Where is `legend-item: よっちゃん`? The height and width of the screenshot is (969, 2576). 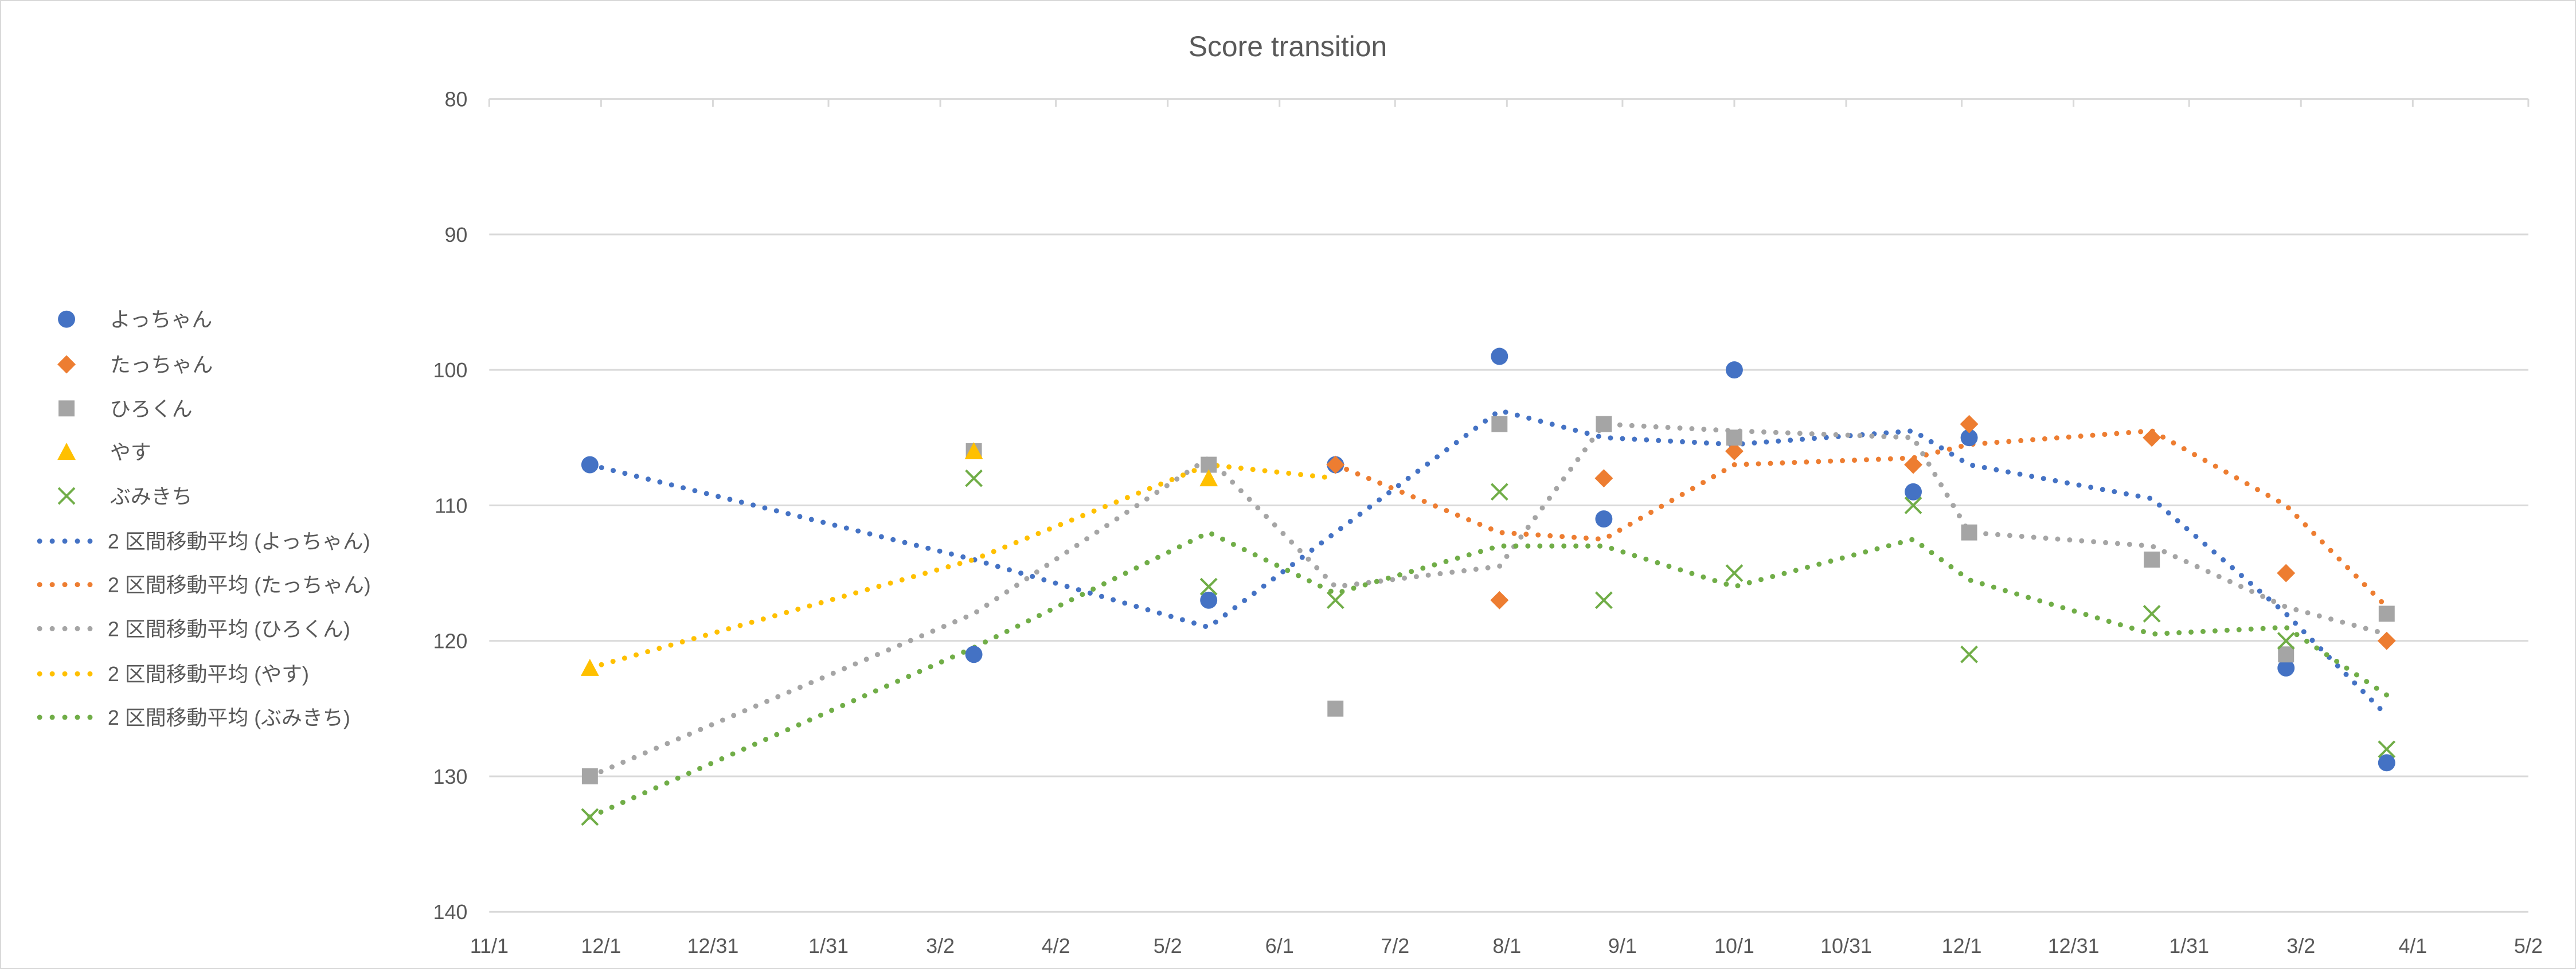 legend-item: よっちゃん is located at coordinates (135, 319).